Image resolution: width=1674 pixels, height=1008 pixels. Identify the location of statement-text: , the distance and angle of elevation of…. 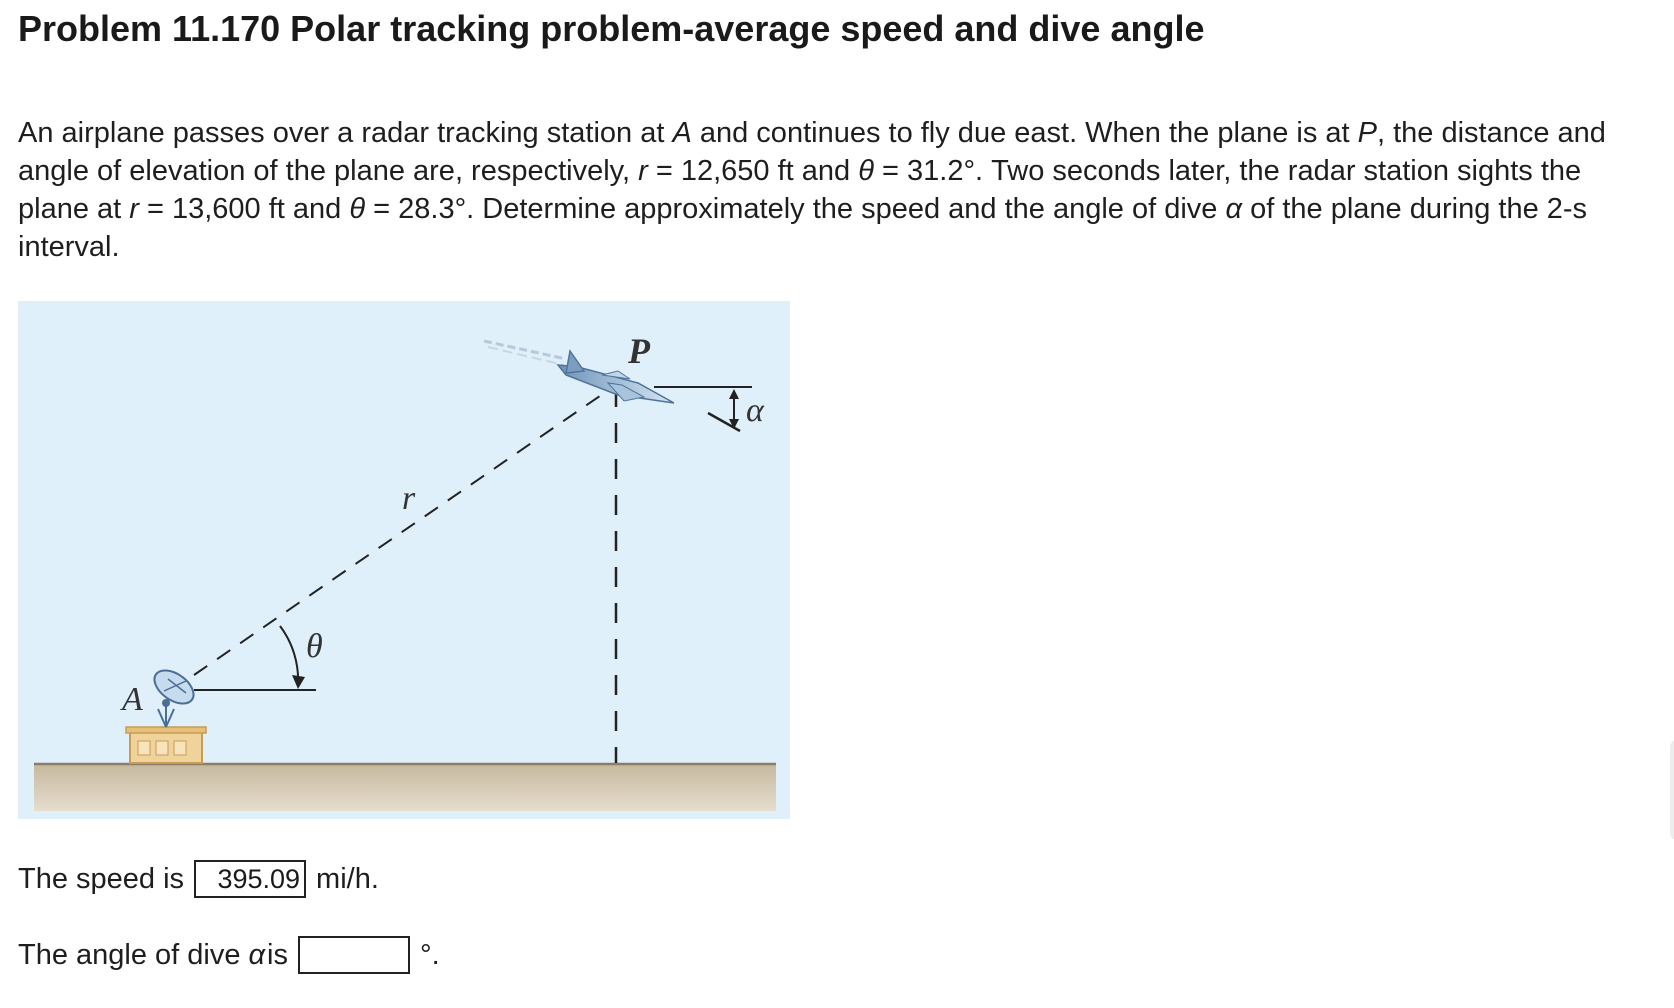
(812, 152).